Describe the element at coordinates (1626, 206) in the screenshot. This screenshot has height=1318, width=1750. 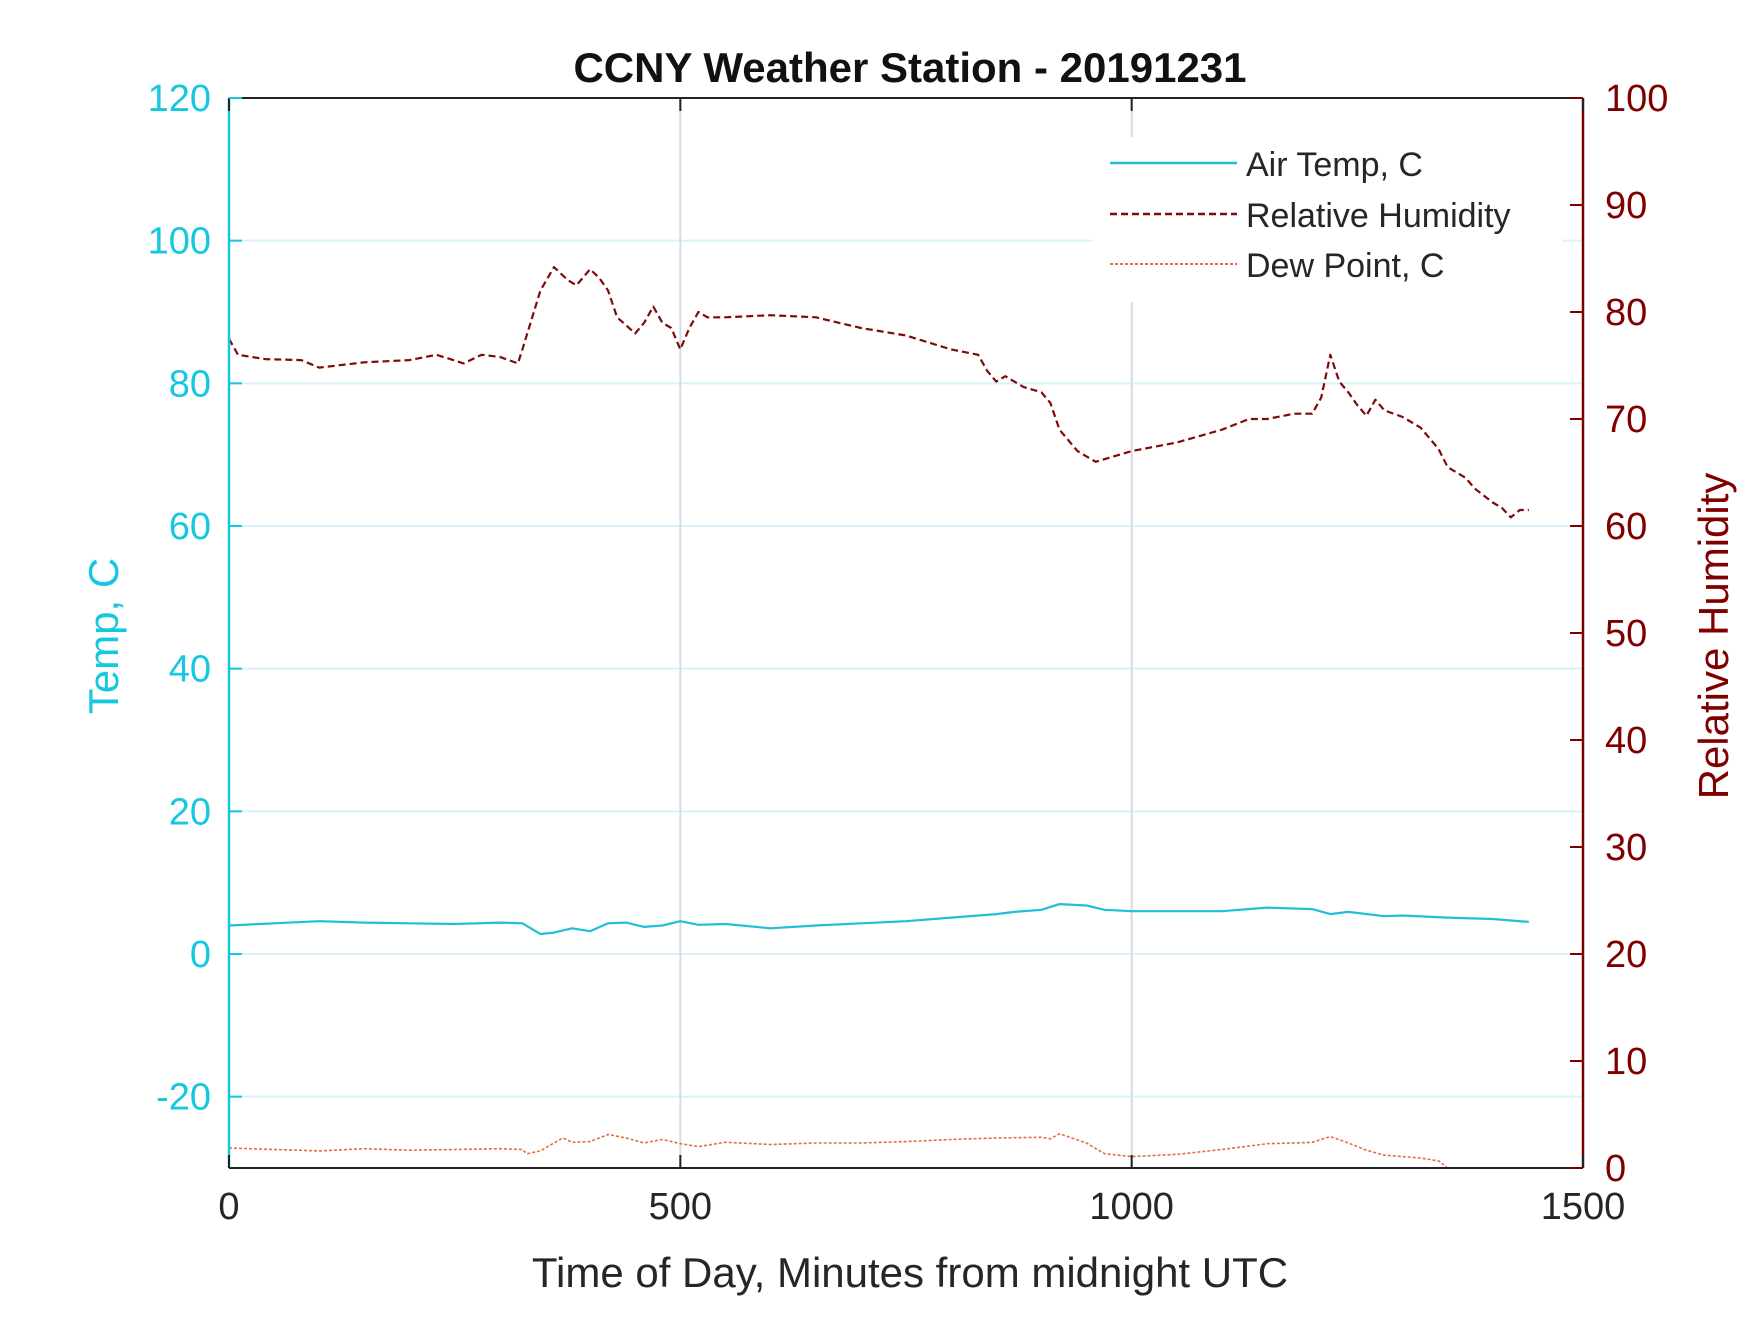
I see `right-y-tick-label: 90` at that location.